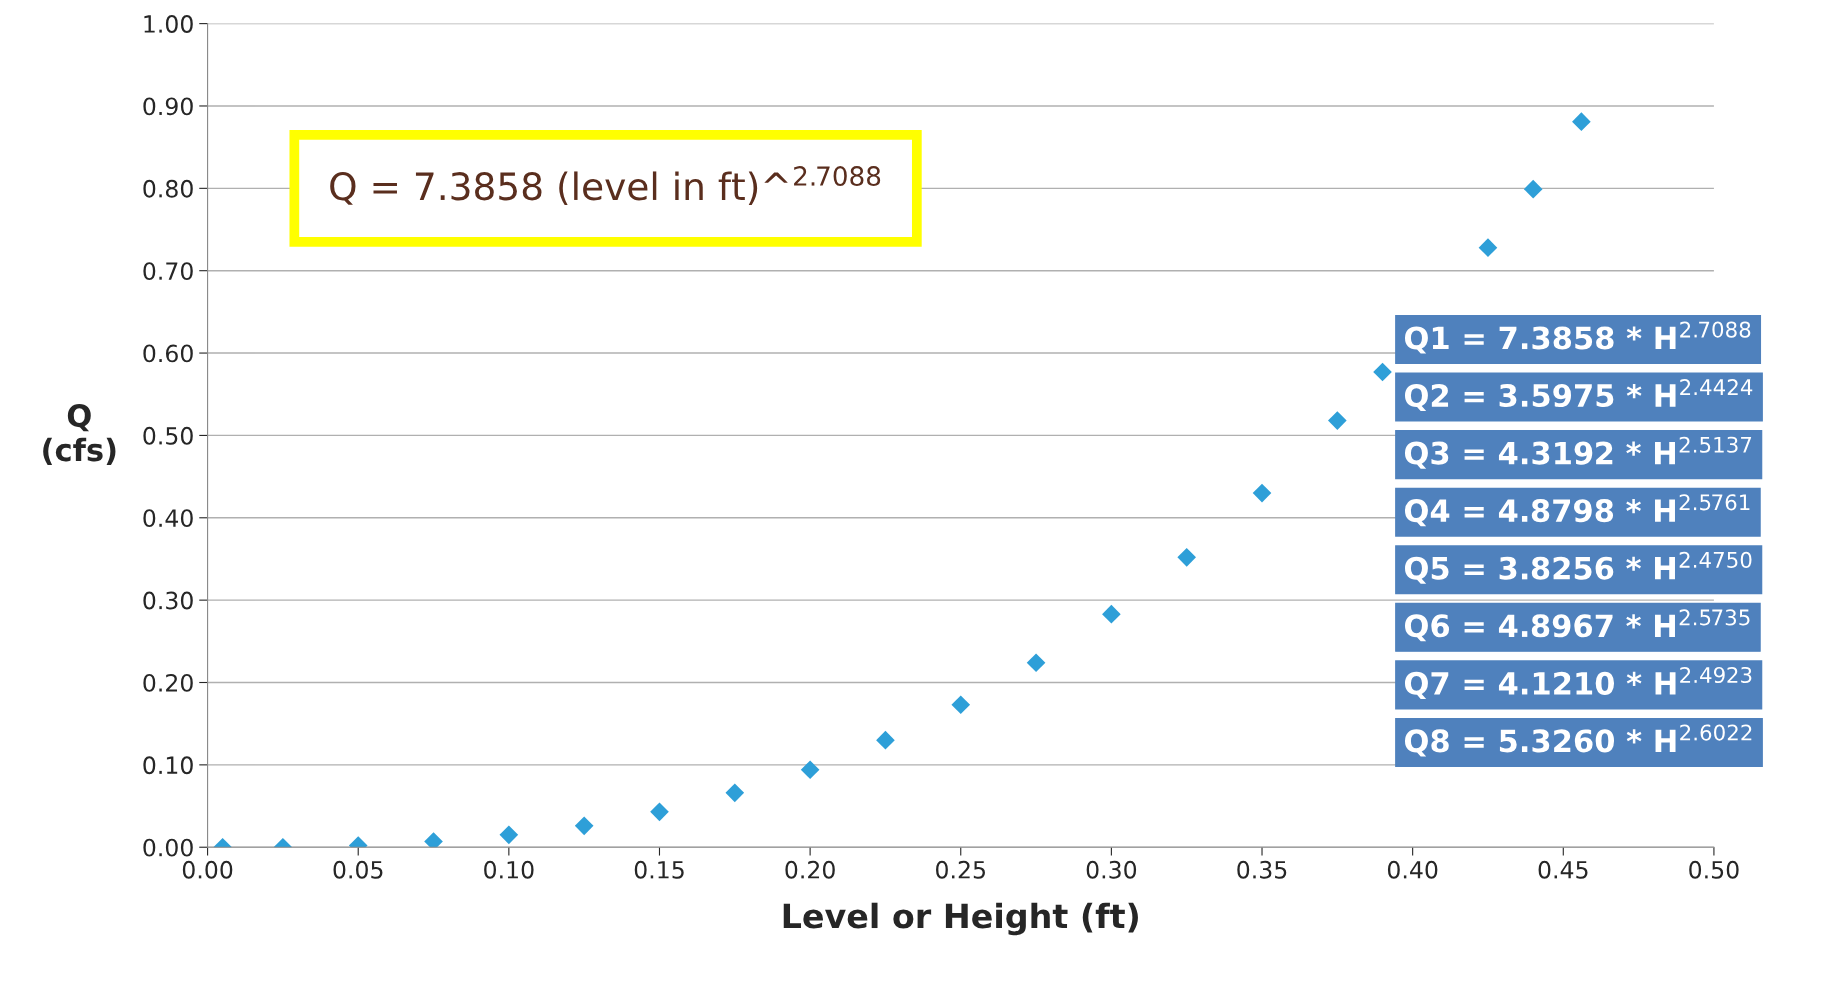 This screenshot has height=984, width=1837. Describe the element at coordinates (358, 869) in the screenshot. I see `x-tick-label: 0.05` at that location.